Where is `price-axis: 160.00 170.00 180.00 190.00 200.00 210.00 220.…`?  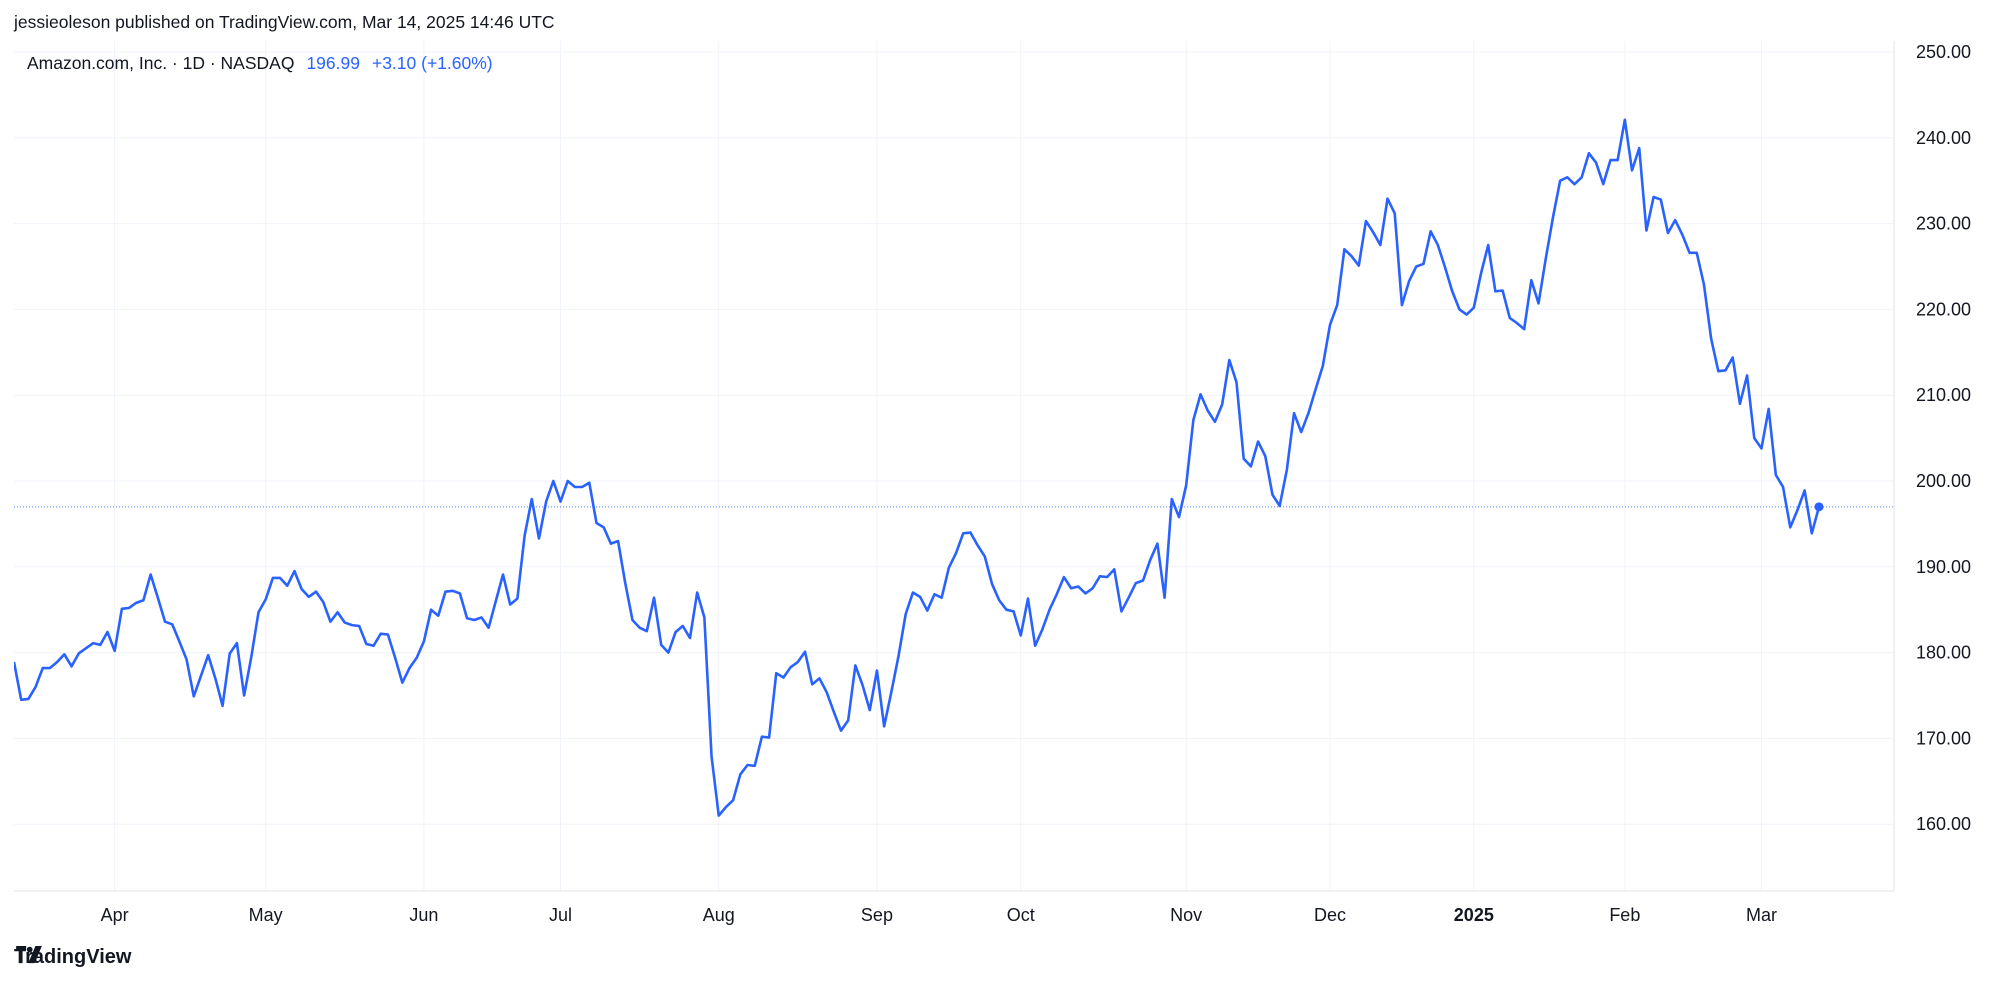 price-axis: 160.00 170.00 180.00 190.00 200.00 210.00 220.… is located at coordinates (1943, 438).